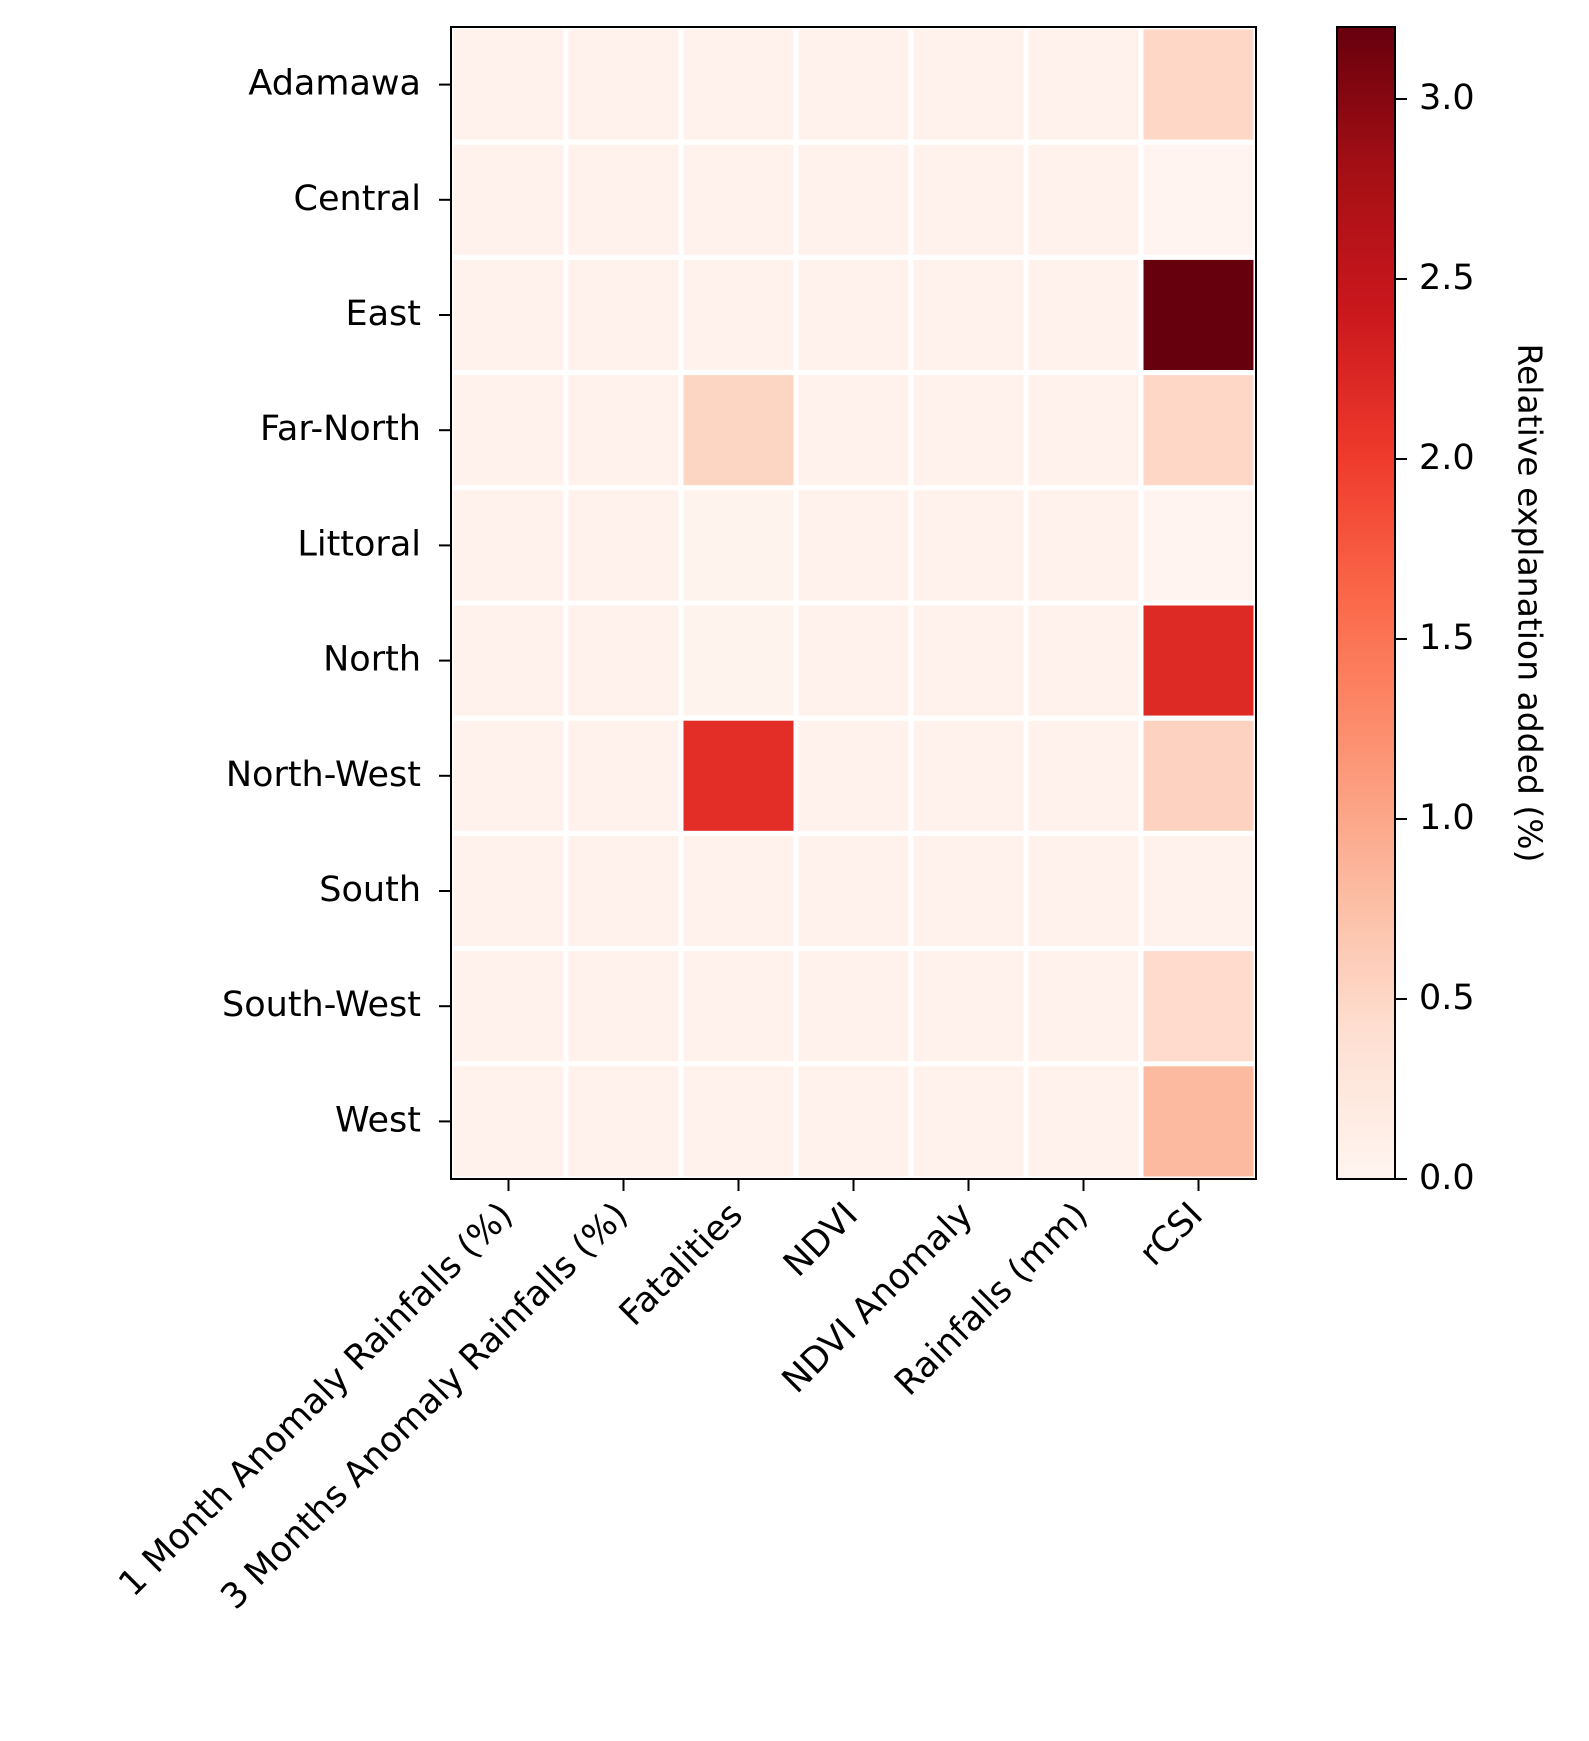 This screenshot has width=1589, height=1741. What do you see at coordinates (370, 890) in the screenshot?
I see `y-tick-label: South` at bounding box center [370, 890].